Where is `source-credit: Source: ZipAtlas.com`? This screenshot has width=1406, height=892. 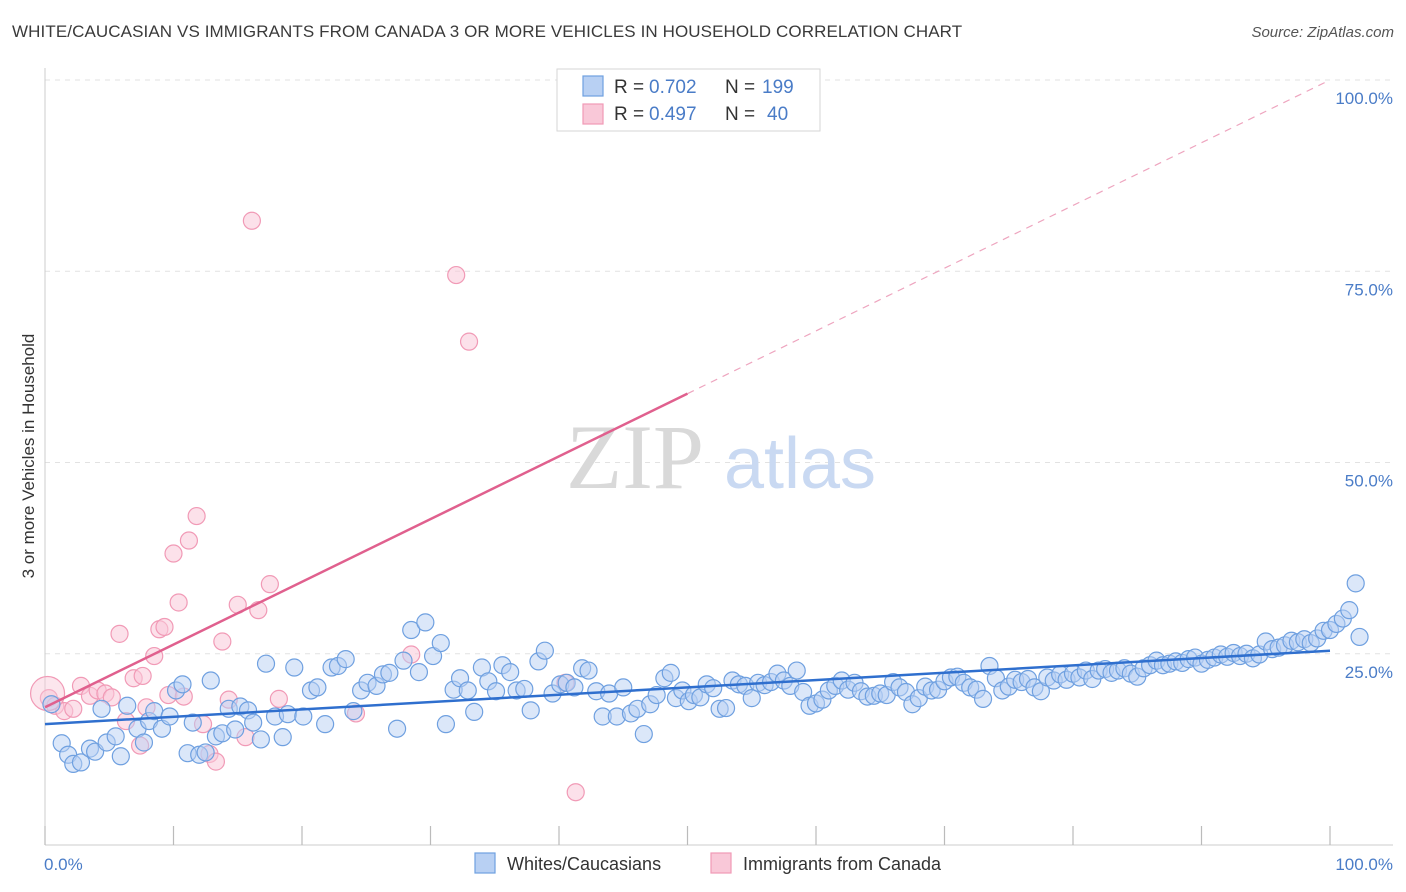
source-credit: Source: ZipAtlas.com is located at coordinates (1322, 32).